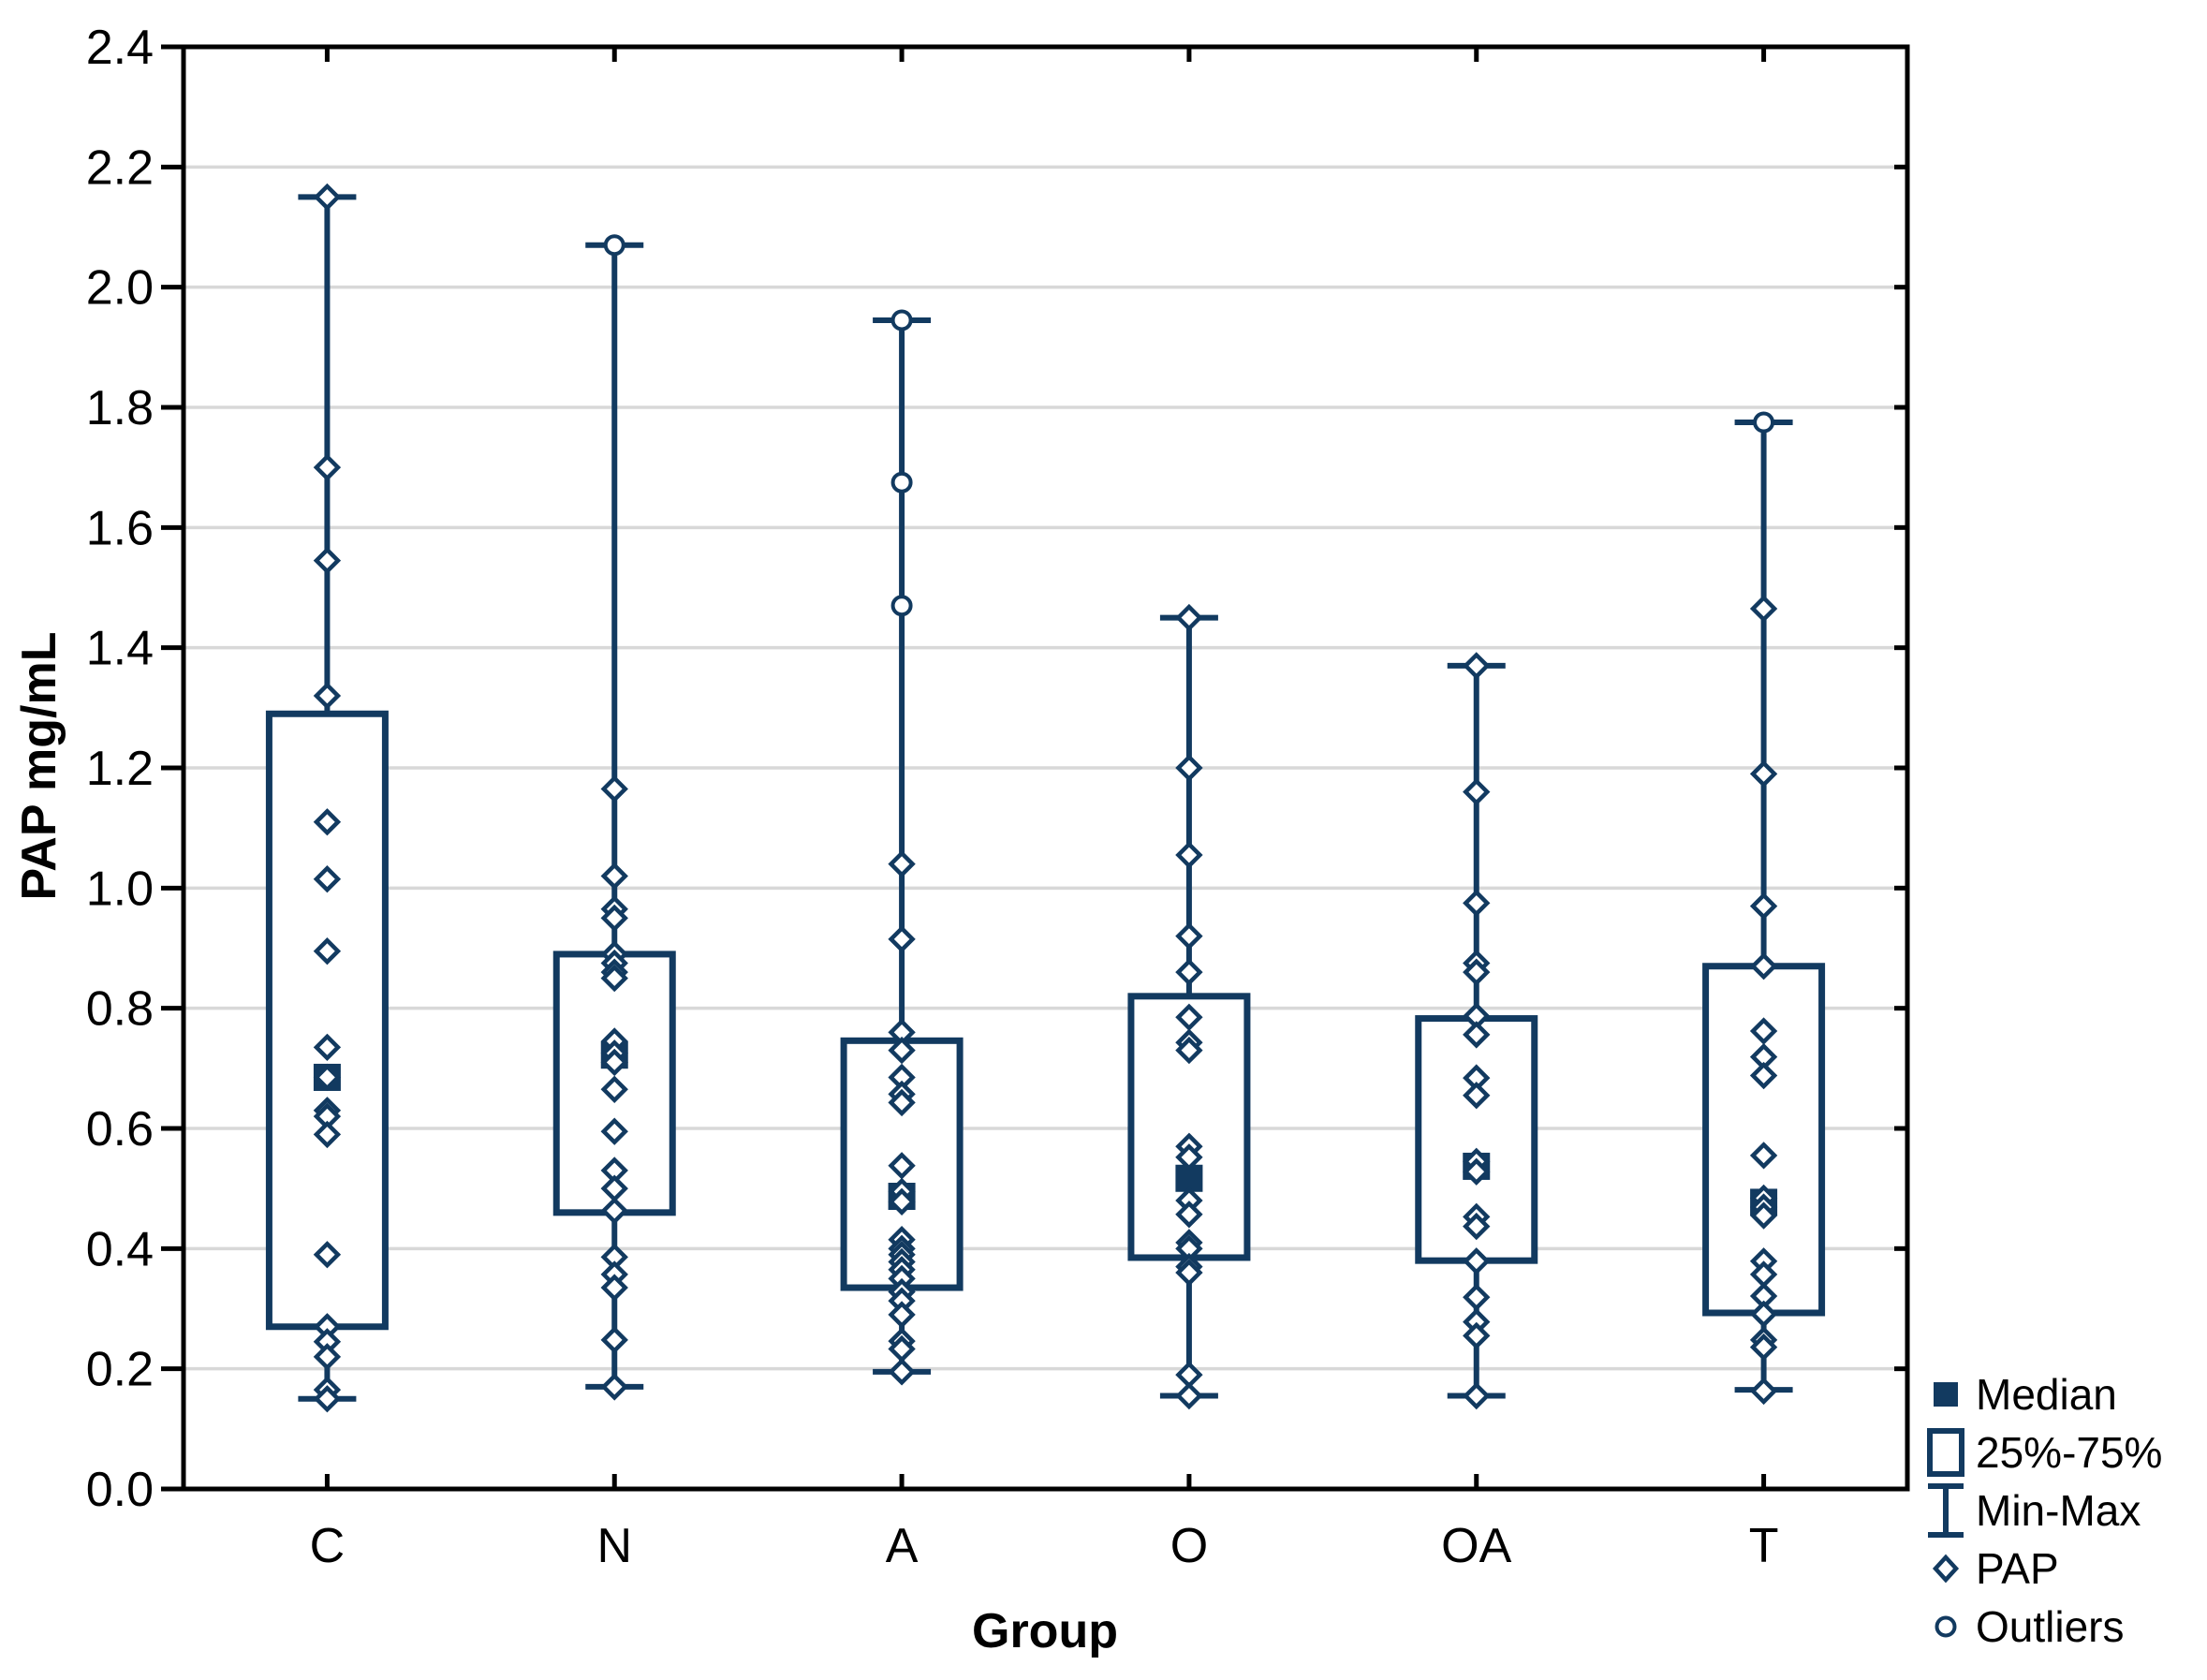  What do you see at coordinates (1045, 1631) in the screenshot?
I see `x-axis-title: Group` at bounding box center [1045, 1631].